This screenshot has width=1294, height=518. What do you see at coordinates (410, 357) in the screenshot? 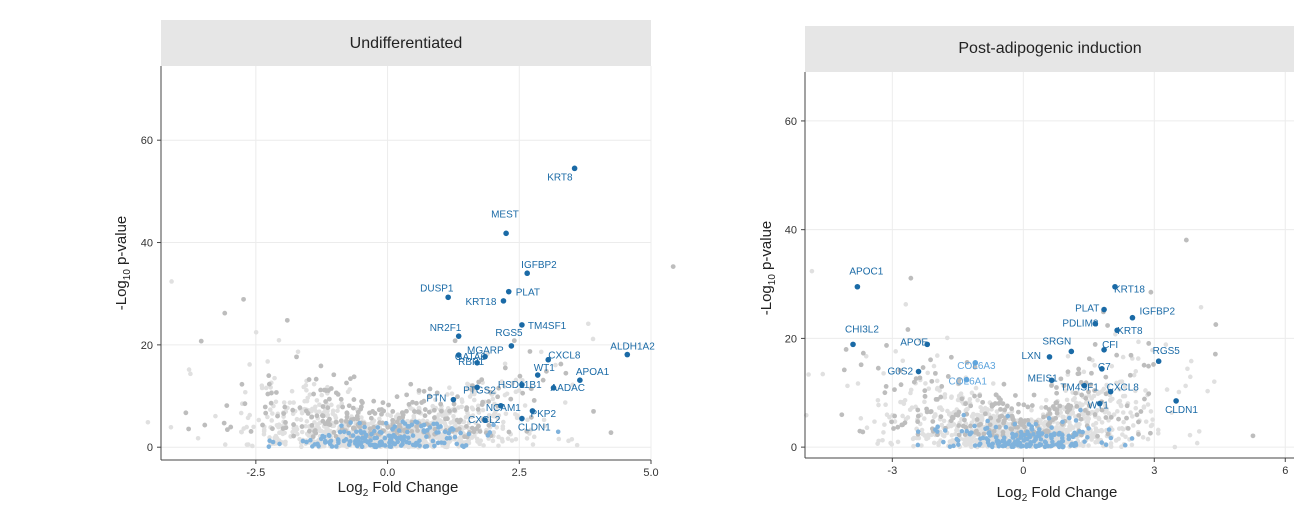
I see `bulk-points` at bounding box center [410, 357].